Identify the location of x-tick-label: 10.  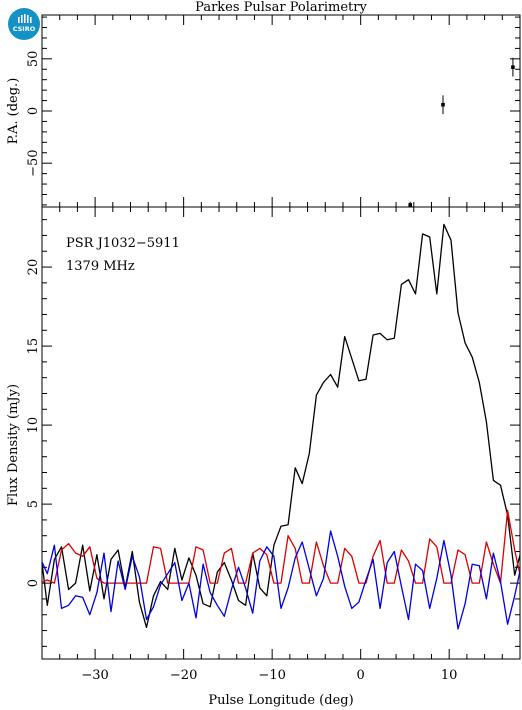
(449, 675).